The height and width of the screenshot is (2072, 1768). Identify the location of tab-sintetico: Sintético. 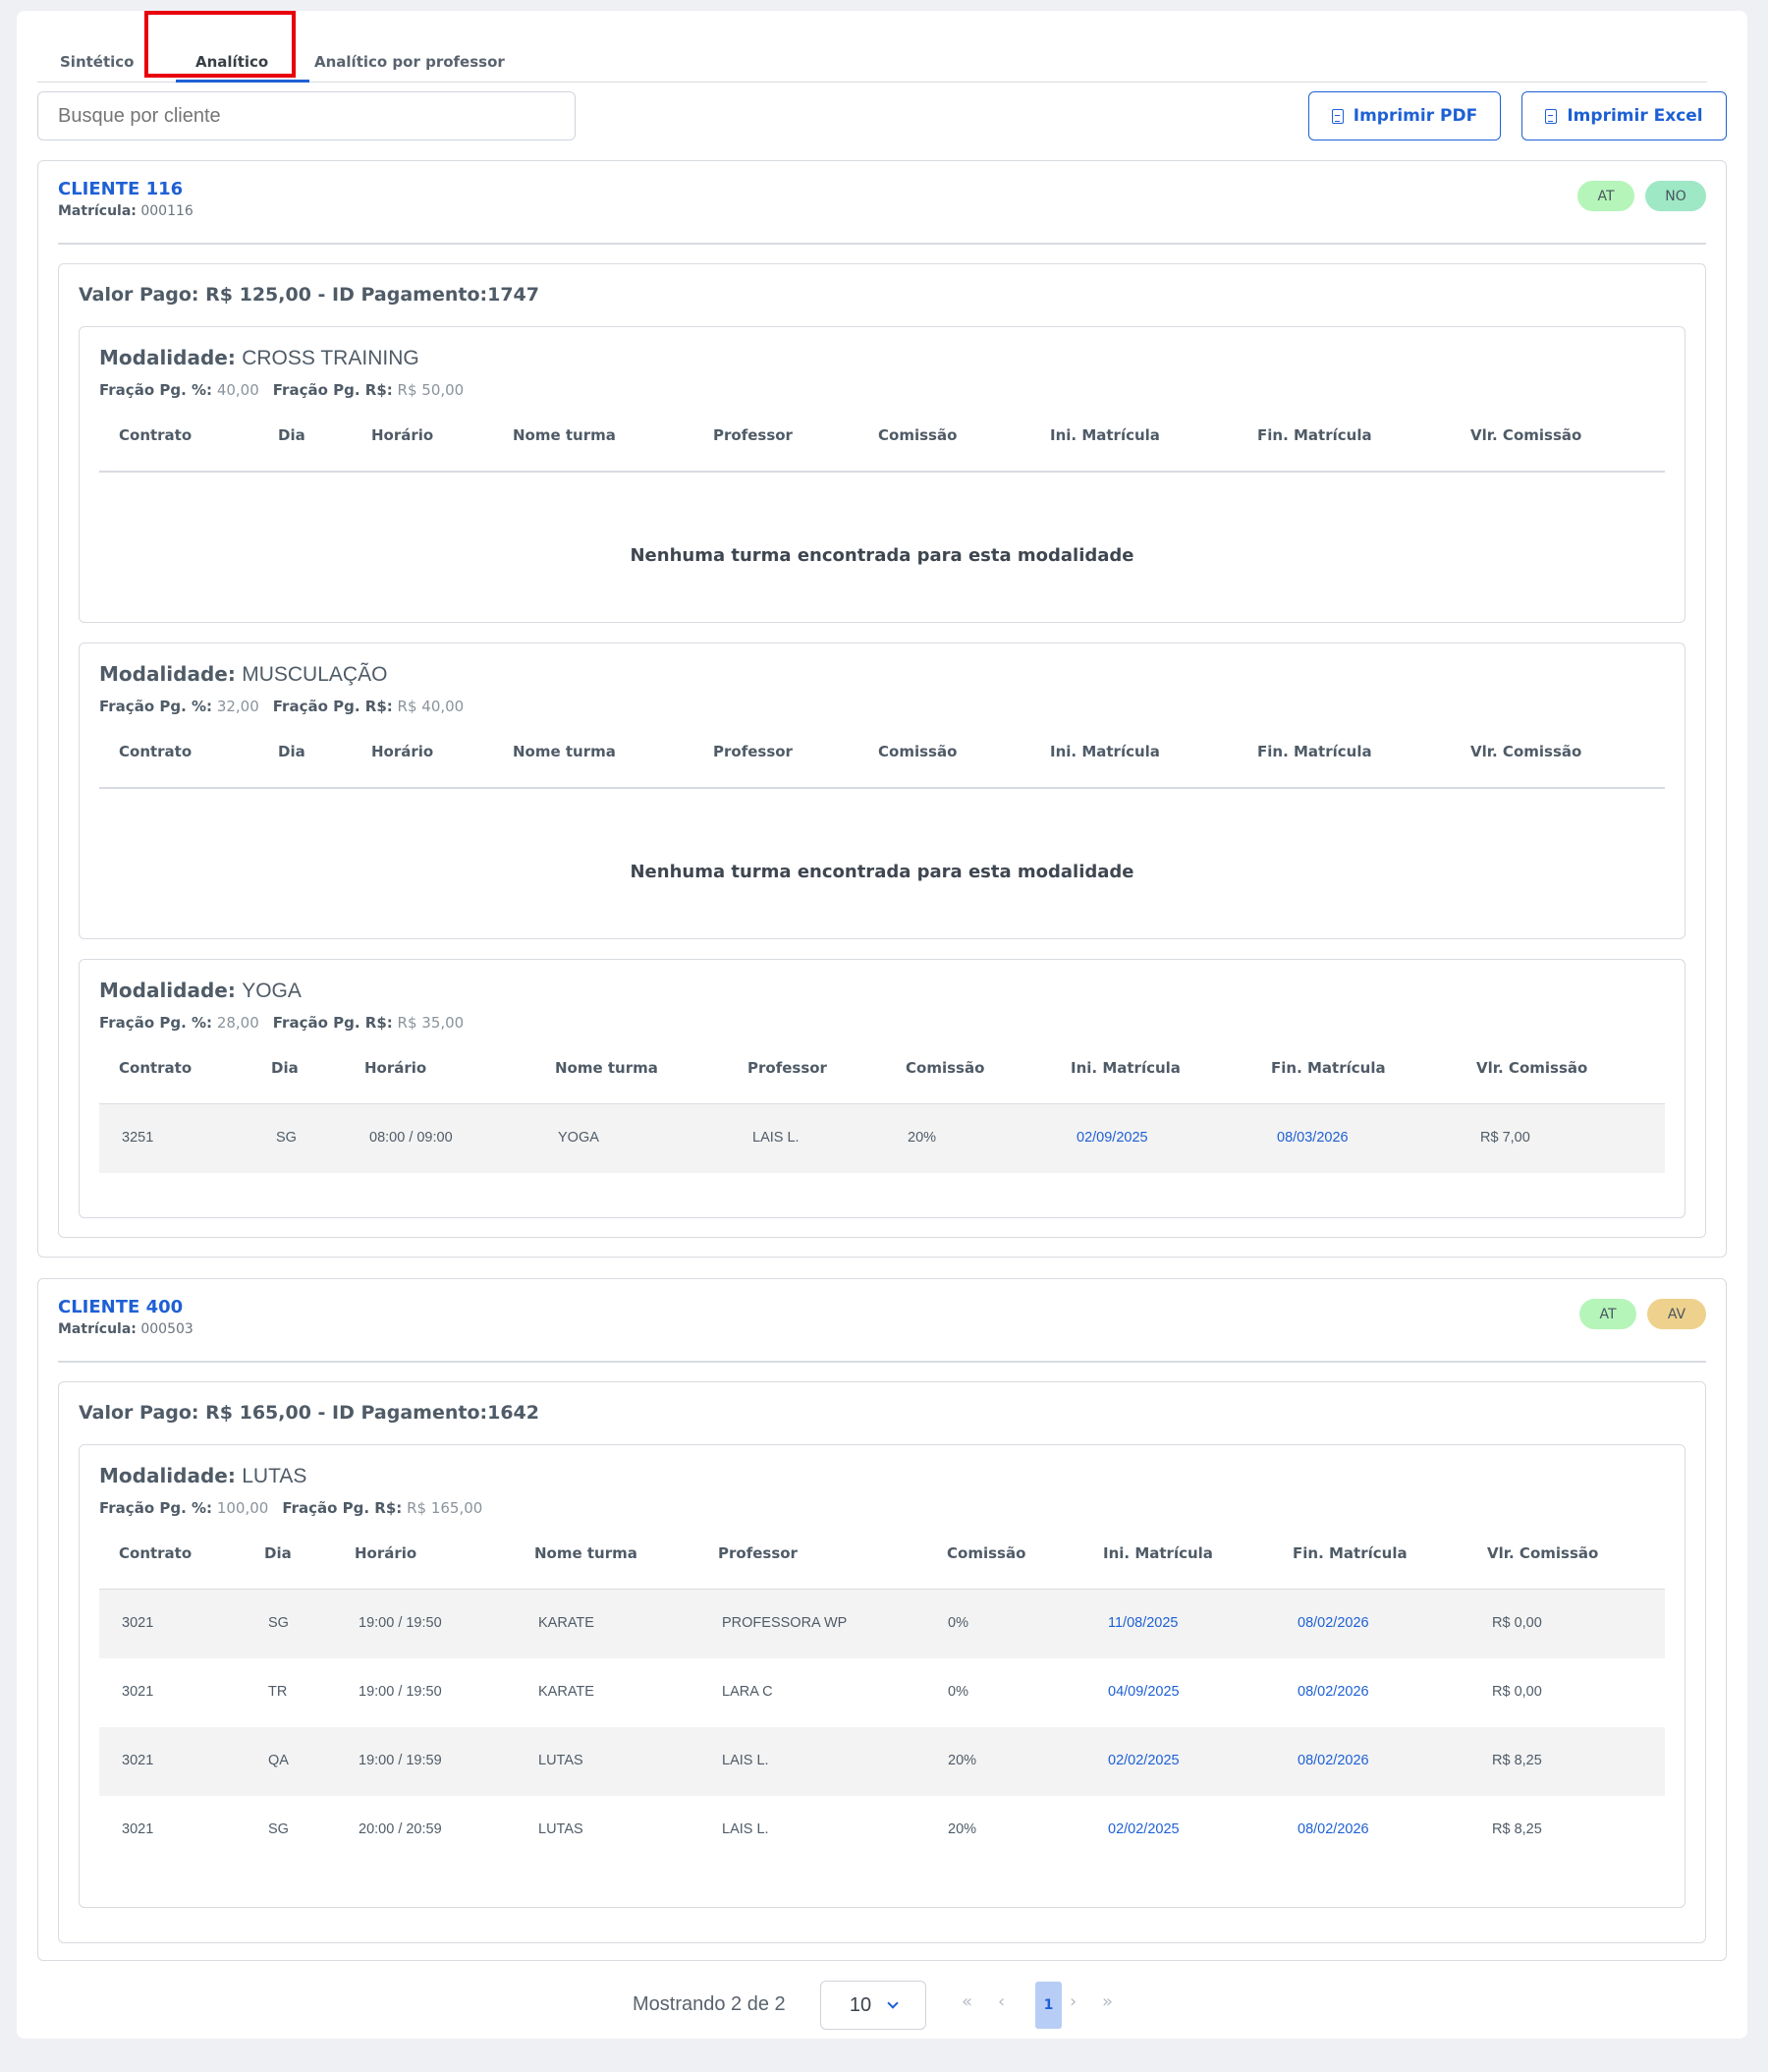
(97, 62).